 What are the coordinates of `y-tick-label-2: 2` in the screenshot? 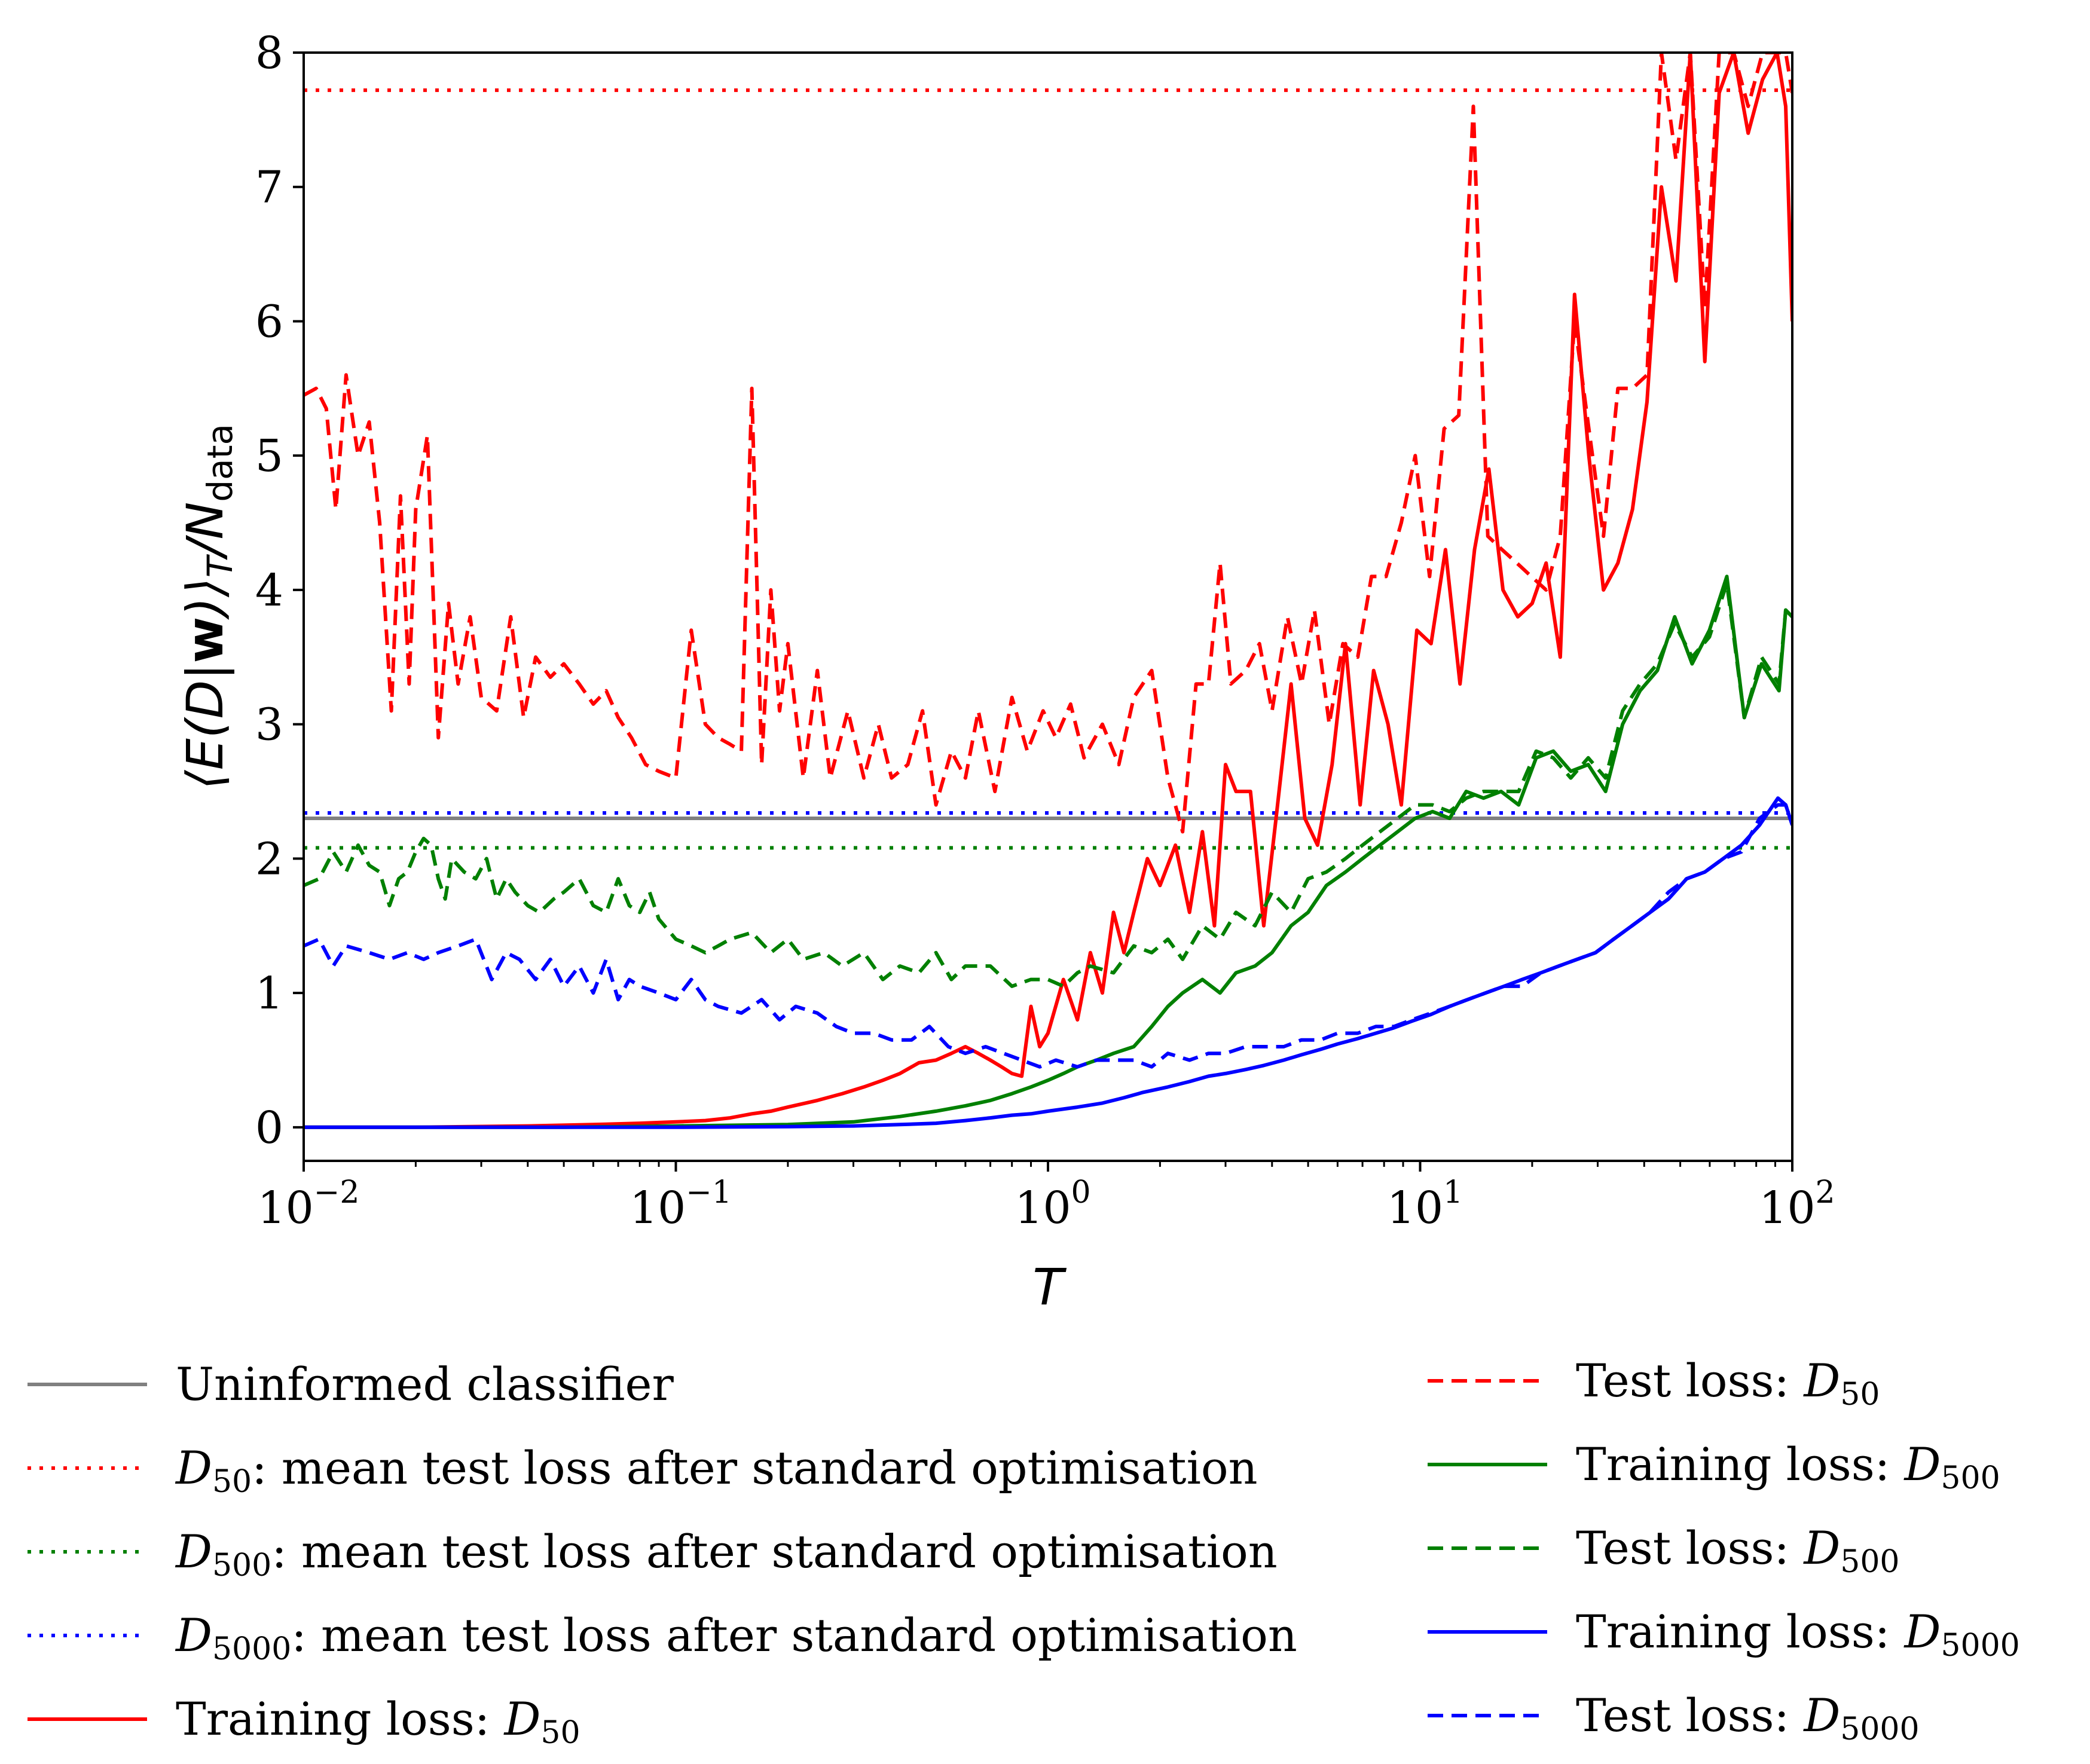 It's located at (269, 859).